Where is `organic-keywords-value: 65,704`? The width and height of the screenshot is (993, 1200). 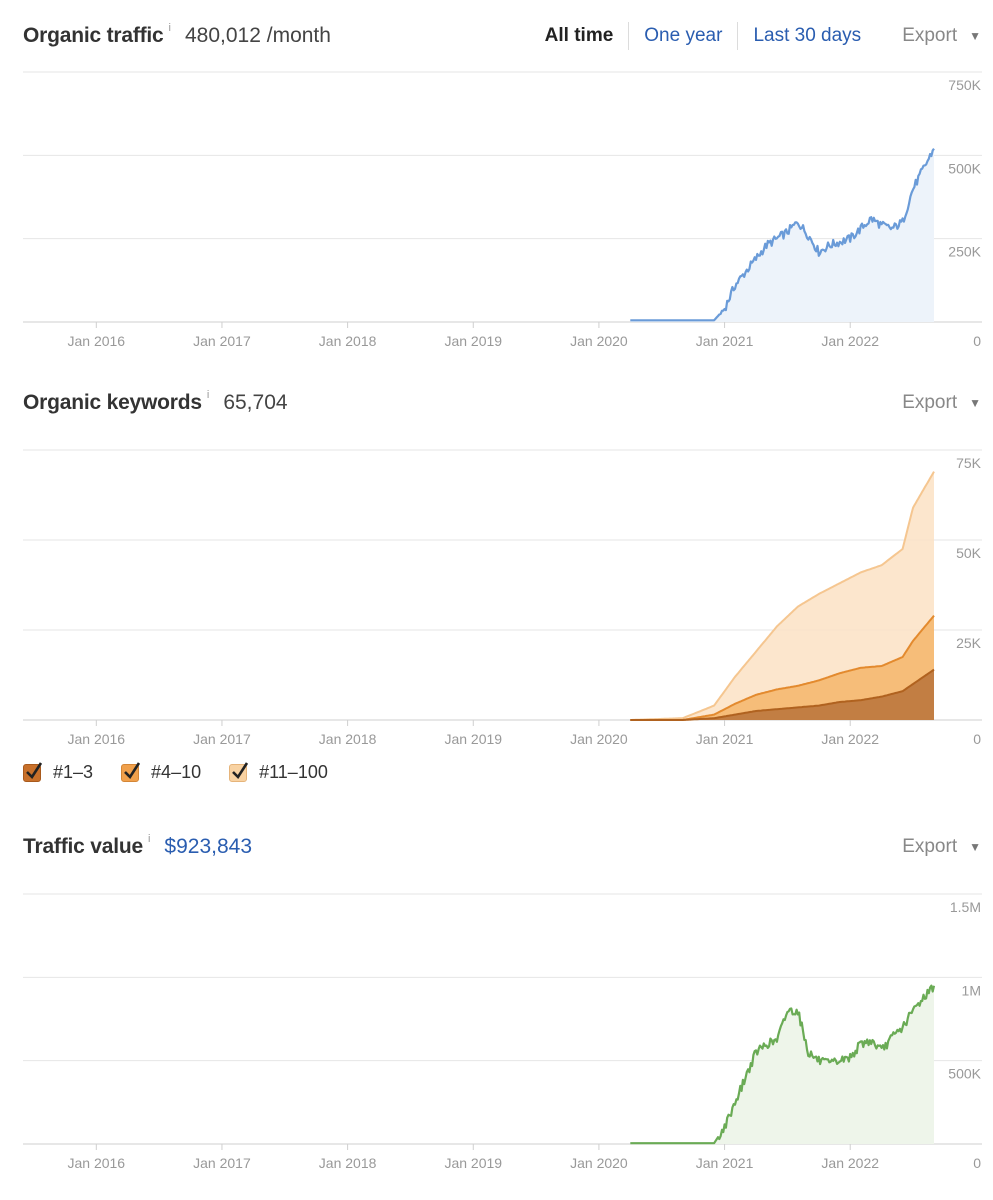
organic-keywords-value: 65,704 is located at coordinates (255, 402).